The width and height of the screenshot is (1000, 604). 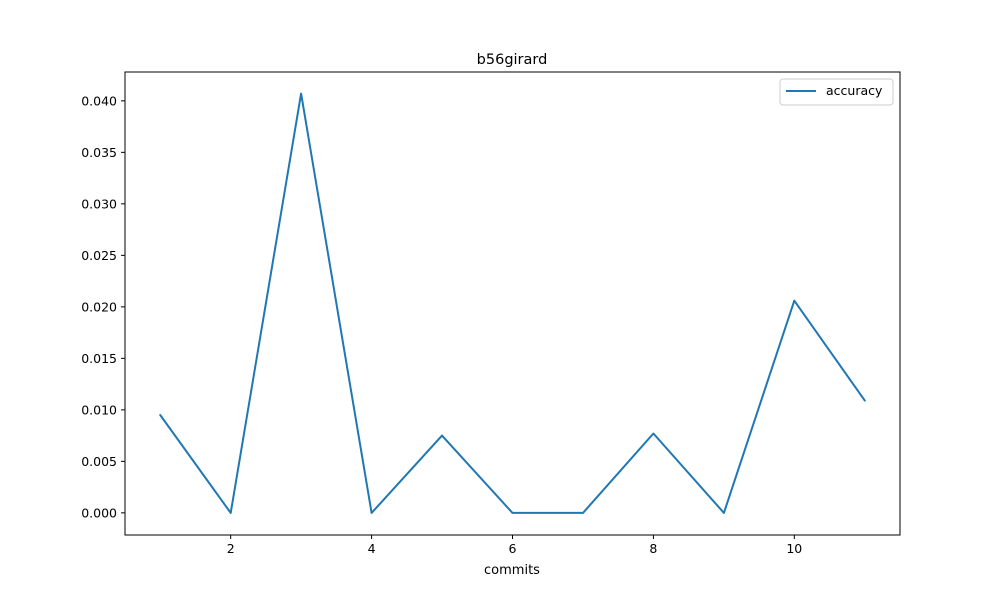 I want to click on x-tick-label: 10, so click(x=794, y=548).